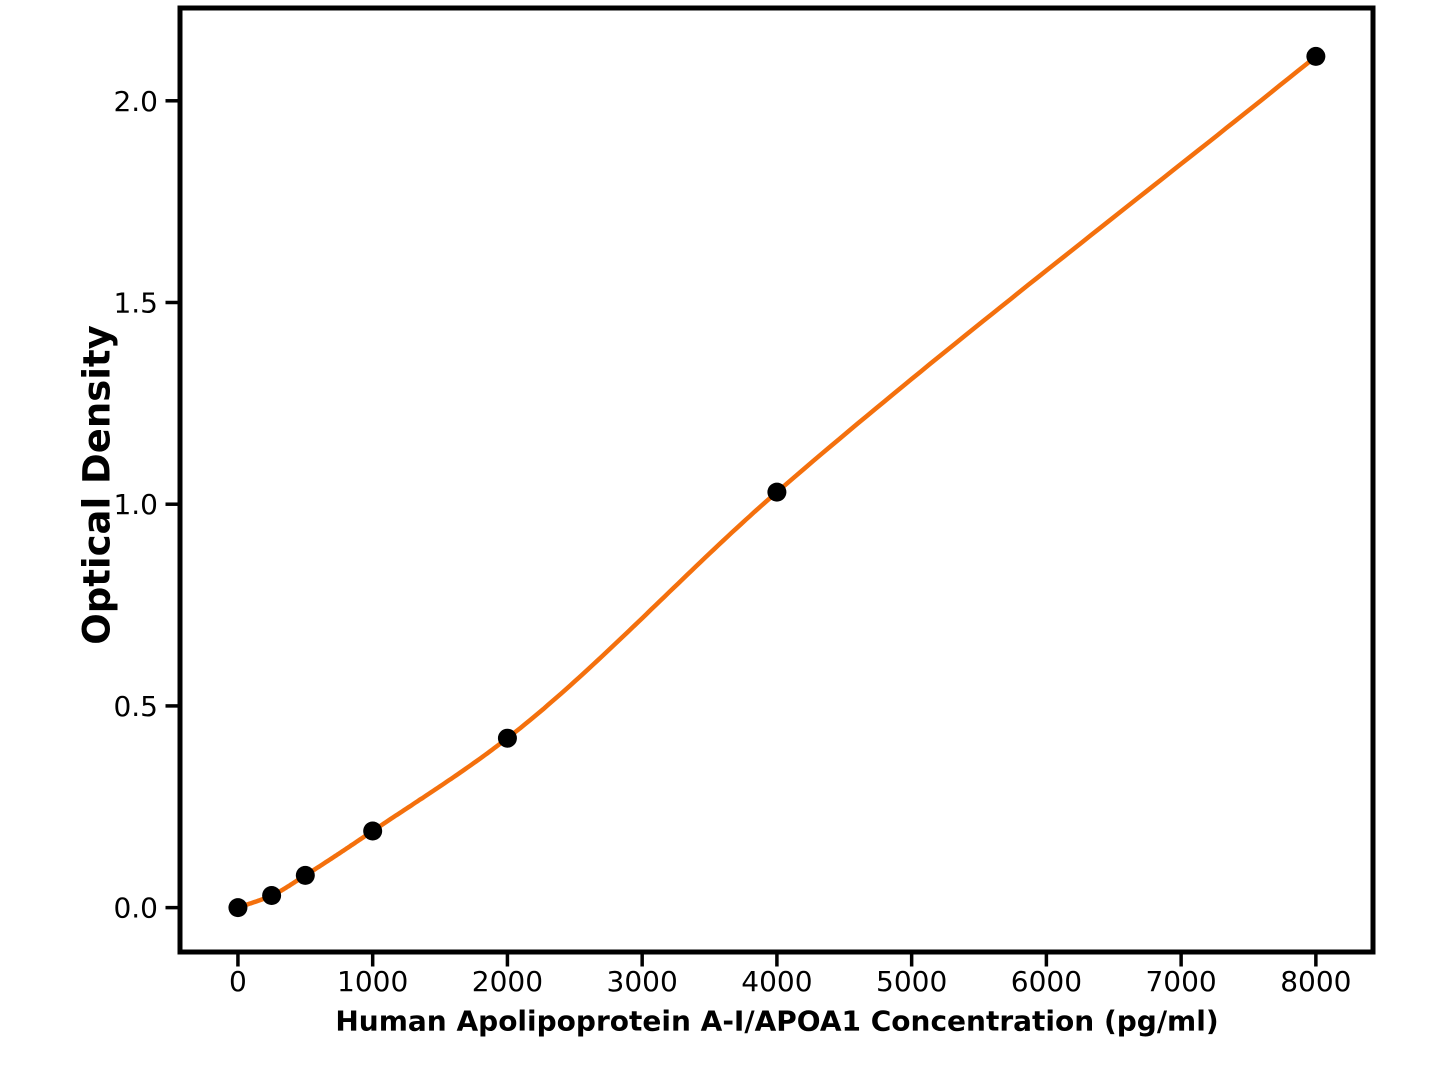  I want to click on x-tick-label: 4000, so click(776, 981).